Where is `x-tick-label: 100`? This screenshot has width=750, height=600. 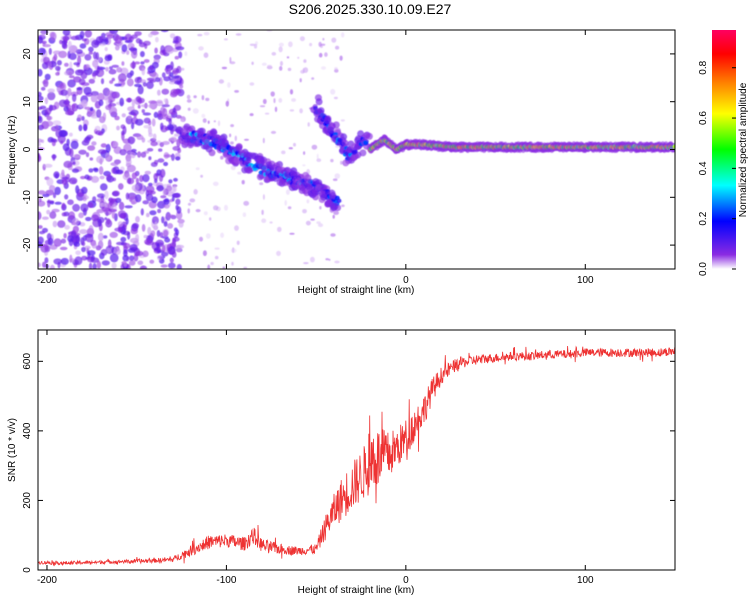
x-tick-label: 100 is located at coordinates (585, 280).